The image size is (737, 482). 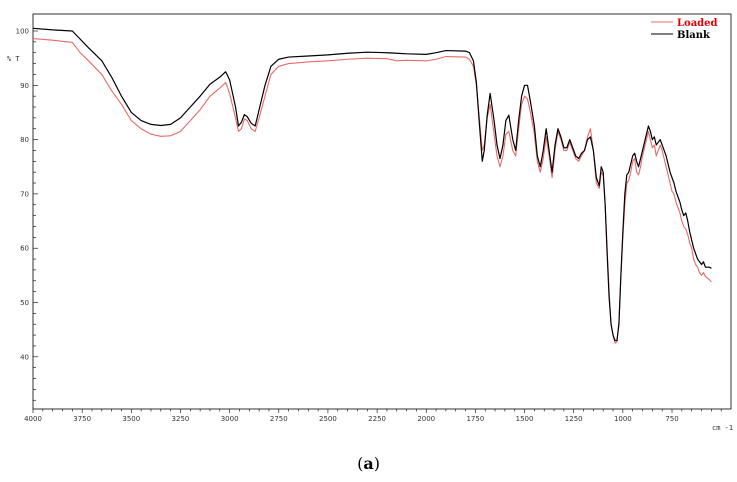 I want to click on legend-label-blank: Blank, so click(x=694, y=35).